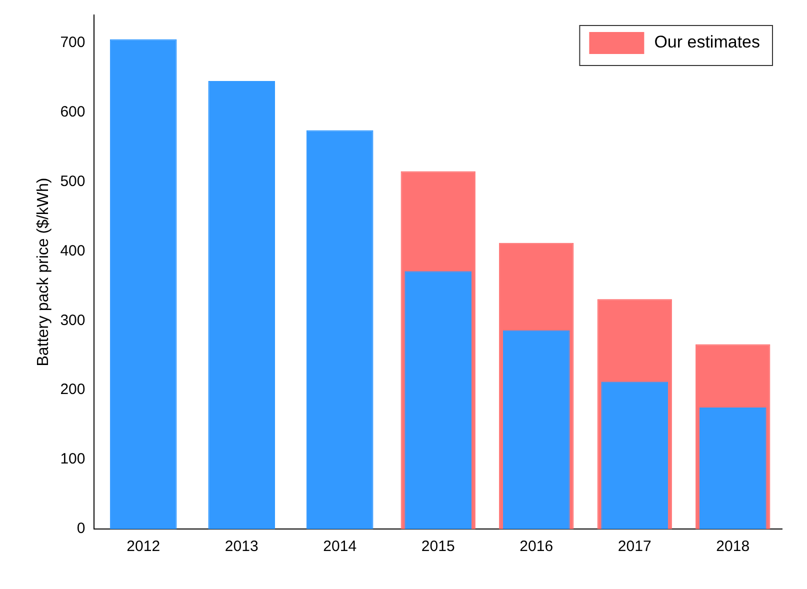 Image resolution: width=807 pixels, height=589 pixels. What do you see at coordinates (340, 547) in the screenshot?
I see `x-tick-label: 2014` at bounding box center [340, 547].